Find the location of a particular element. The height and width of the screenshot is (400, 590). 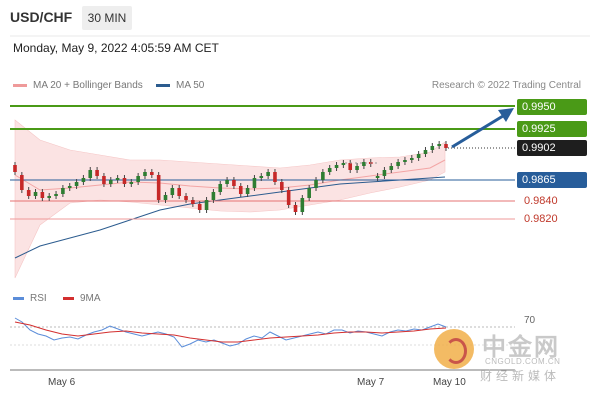

price-label-resistance-1: 0.9925 is located at coordinates (552, 129).